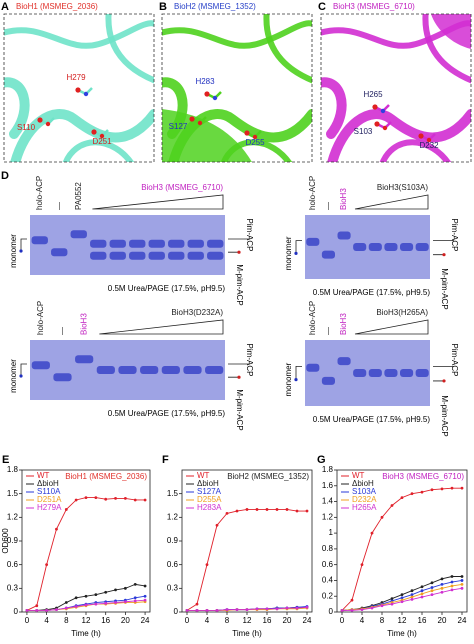  I want to click on panel-letter: B, so click(163, 7).